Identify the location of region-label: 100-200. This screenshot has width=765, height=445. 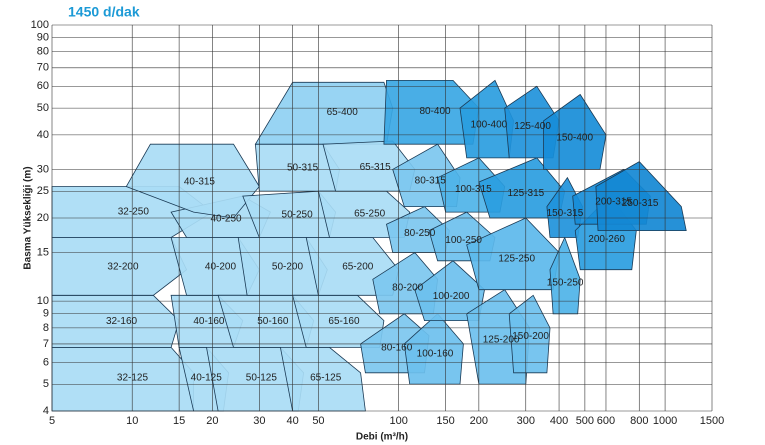
(451, 296).